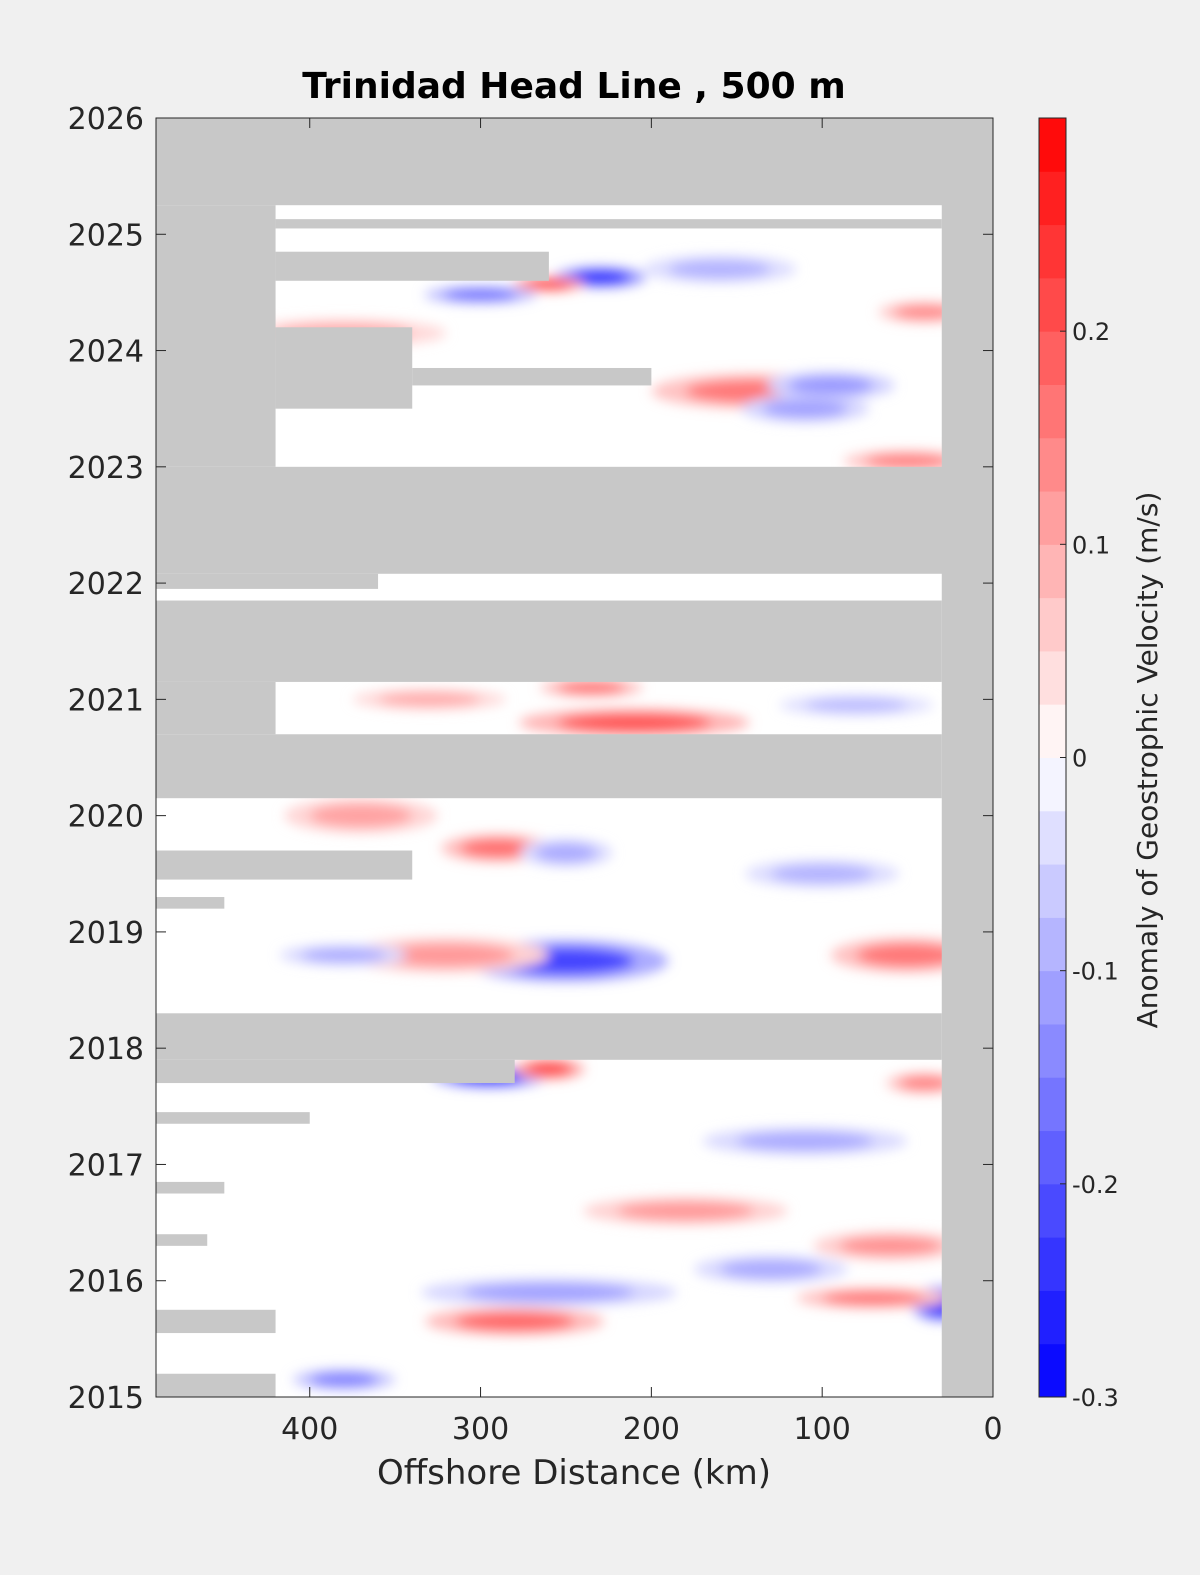 This screenshot has height=1575, width=1200. What do you see at coordinates (106, 352) in the screenshot?
I see `y-tick-label: 2024` at bounding box center [106, 352].